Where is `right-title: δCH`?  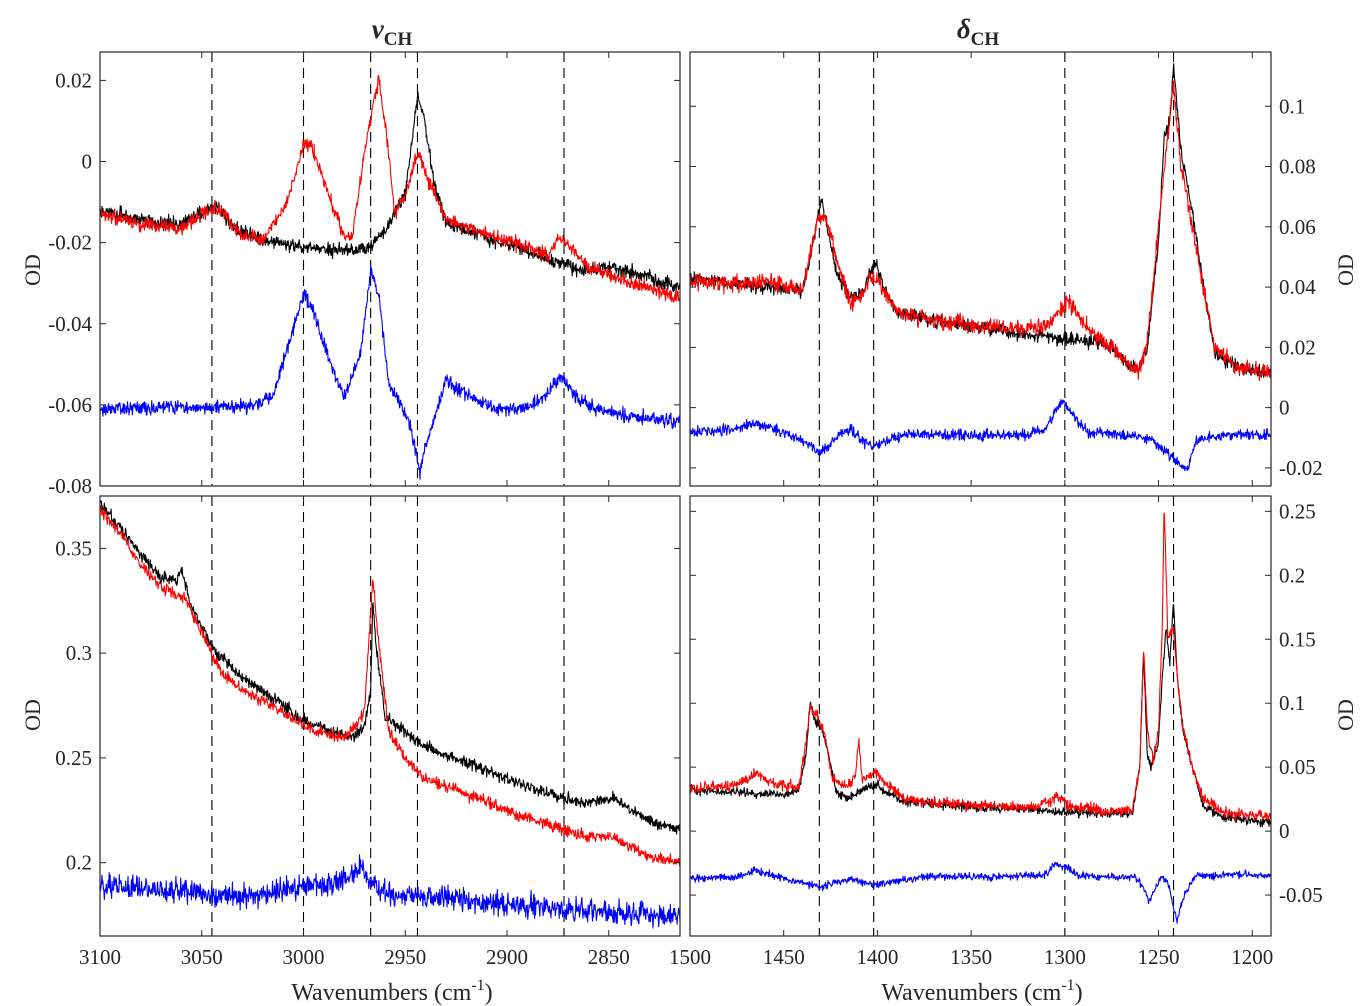 right-title: δCH is located at coordinates (978, 32).